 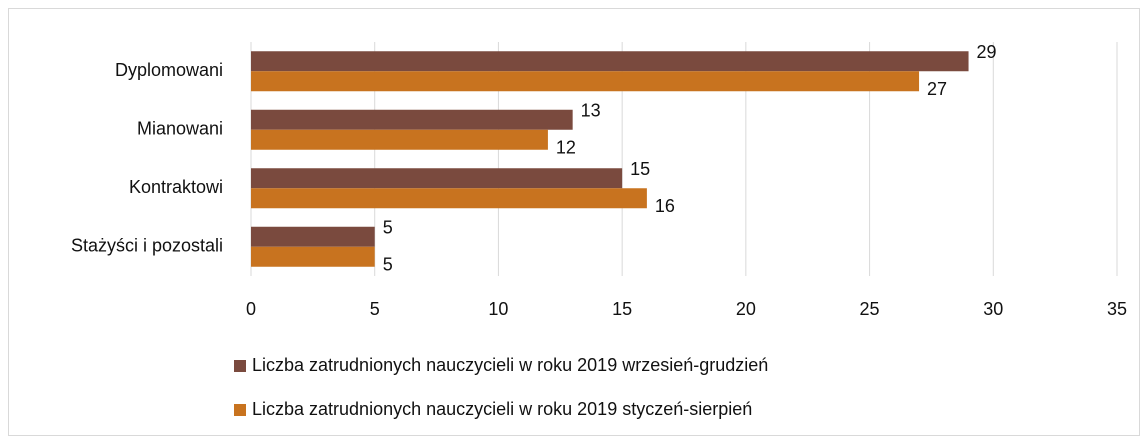 I want to click on data-label: 13, so click(x=591, y=111).